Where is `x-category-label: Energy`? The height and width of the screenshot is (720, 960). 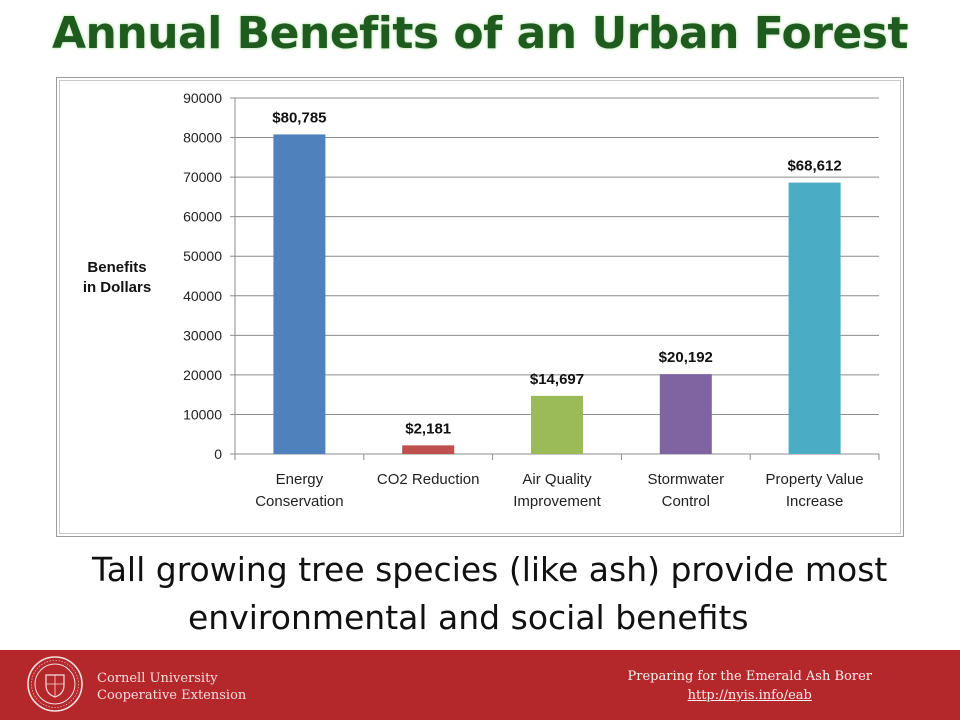
x-category-label: Energy is located at coordinates (300, 479).